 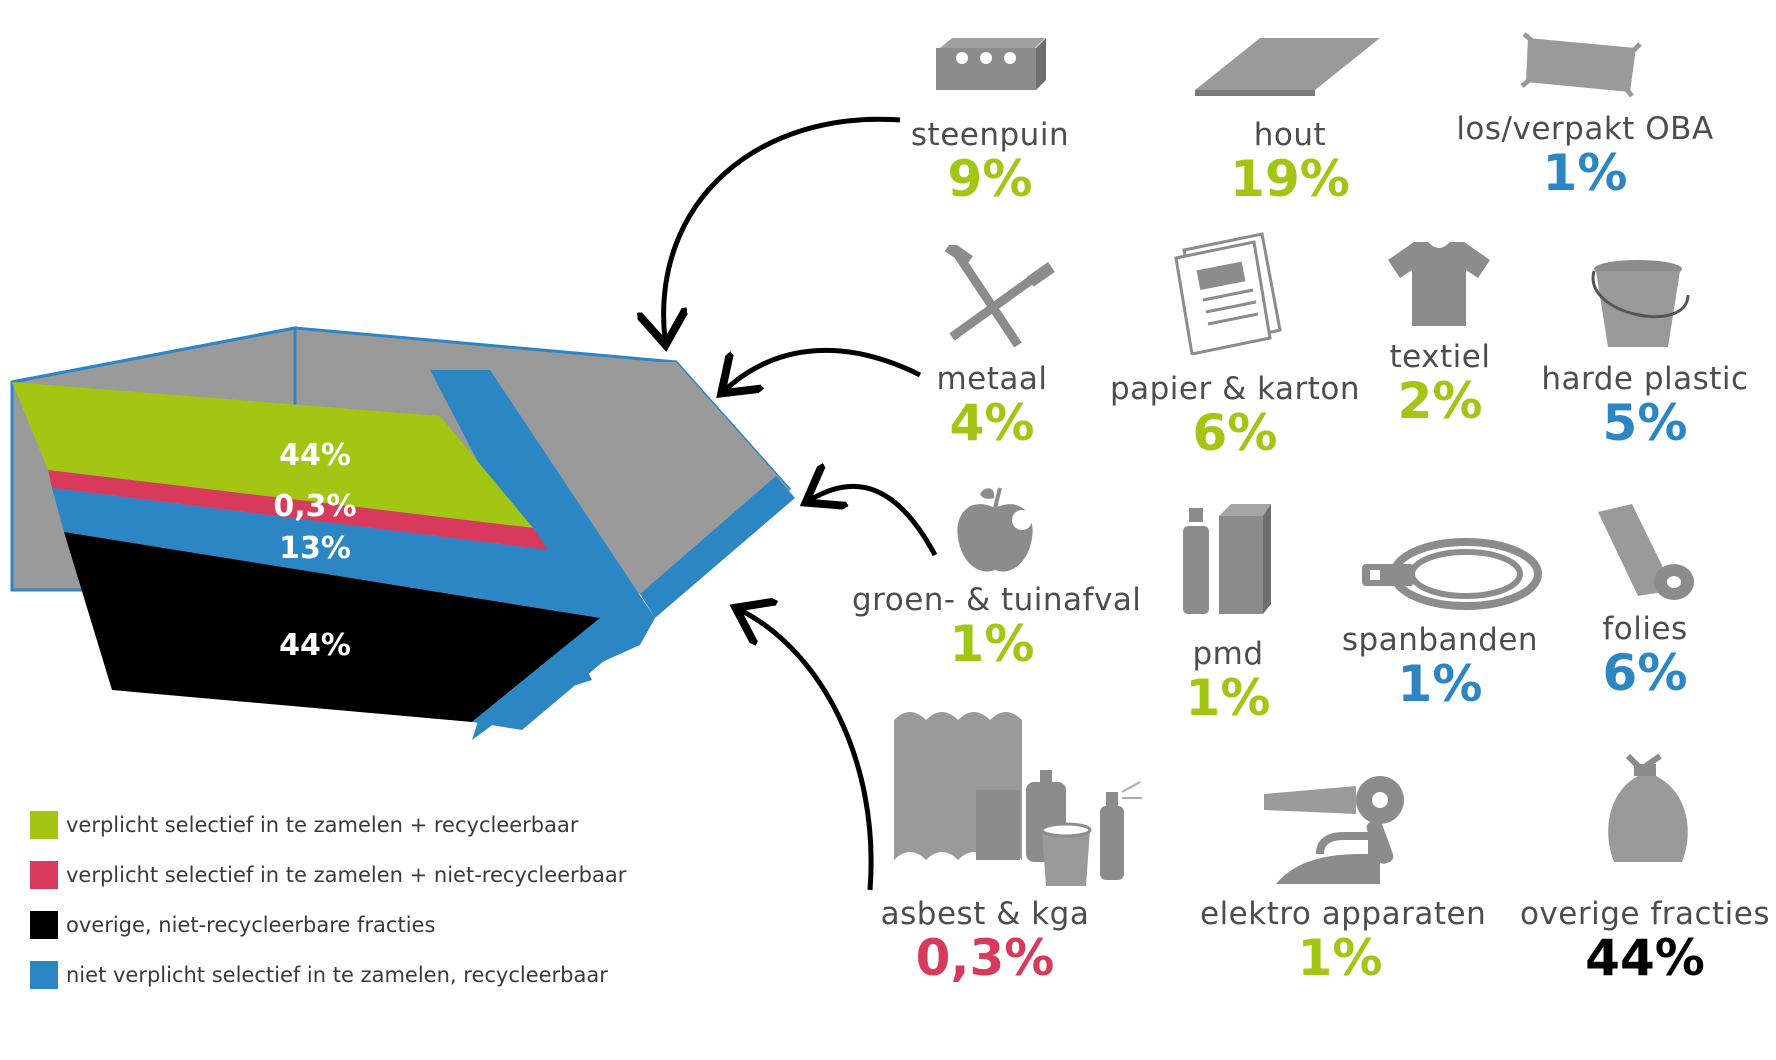 I want to click on category-percent: 9%, so click(x=990, y=179).